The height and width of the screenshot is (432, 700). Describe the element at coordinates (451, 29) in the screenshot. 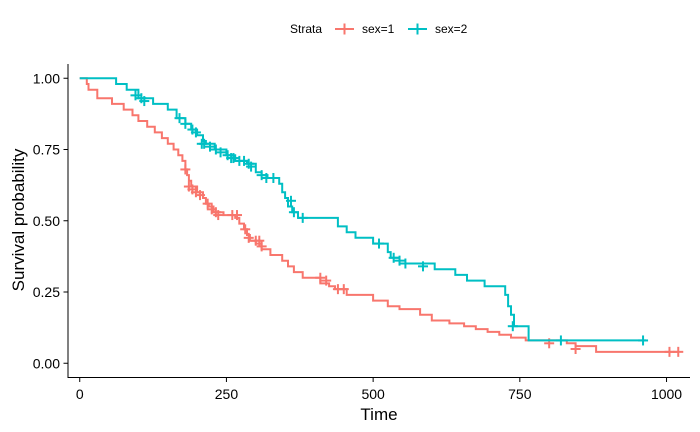

I see `legend-label-sex2: sex=2` at that location.